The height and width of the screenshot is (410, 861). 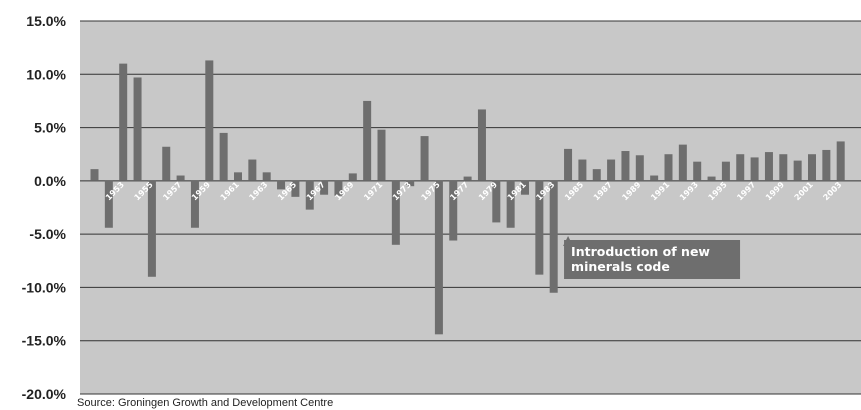 I want to click on y-tick-label: 5.0%, so click(x=50, y=128).